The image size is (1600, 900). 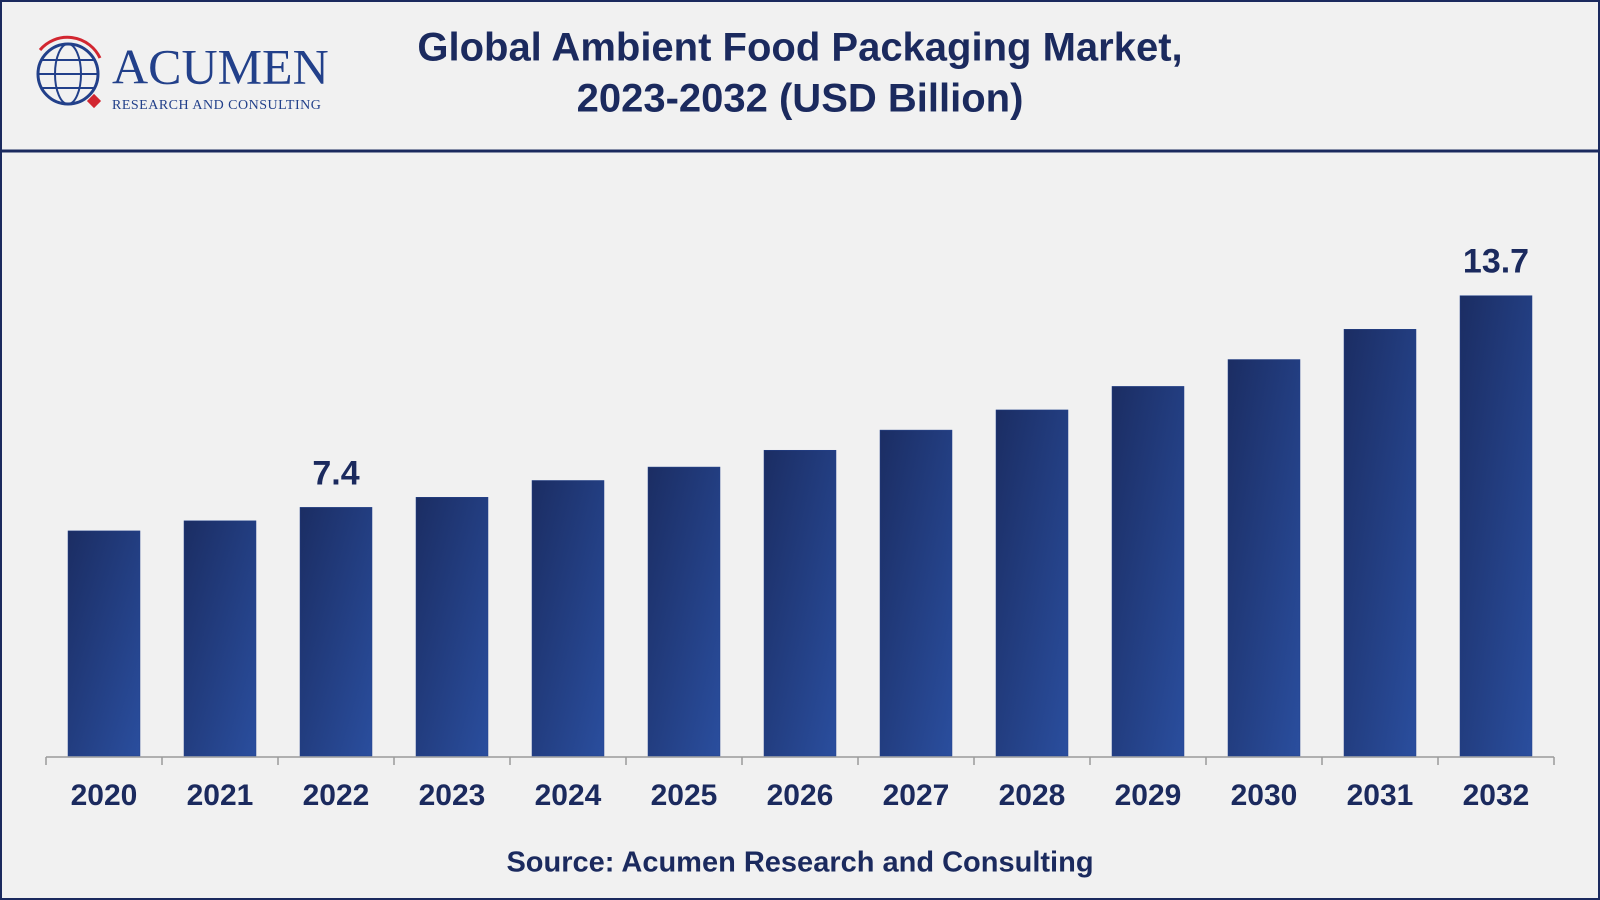 I want to click on chart-title: Global Ambient Food Packaging Market,, so click(x=799, y=48).